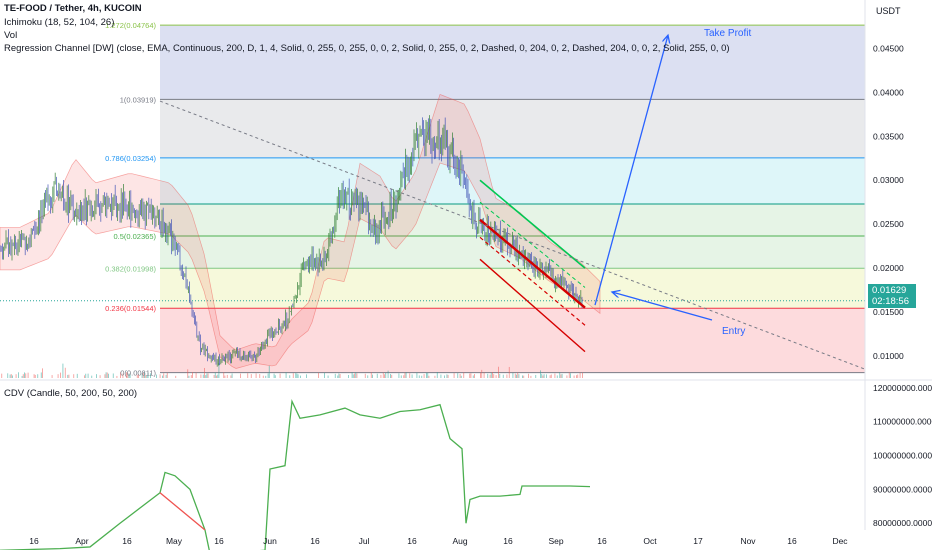 The width and height of the screenshot is (932, 550). I want to click on fib-label-7: 1.272(0.04764), so click(130, 25).